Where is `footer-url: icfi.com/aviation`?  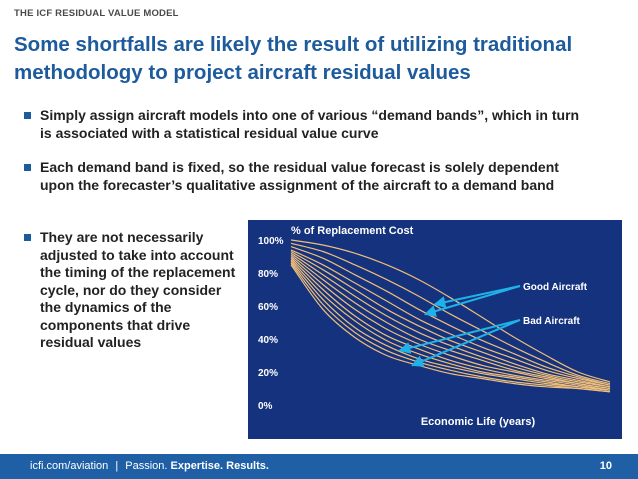
footer-url: icfi.com/aviation is located at coordinates (69, 466).